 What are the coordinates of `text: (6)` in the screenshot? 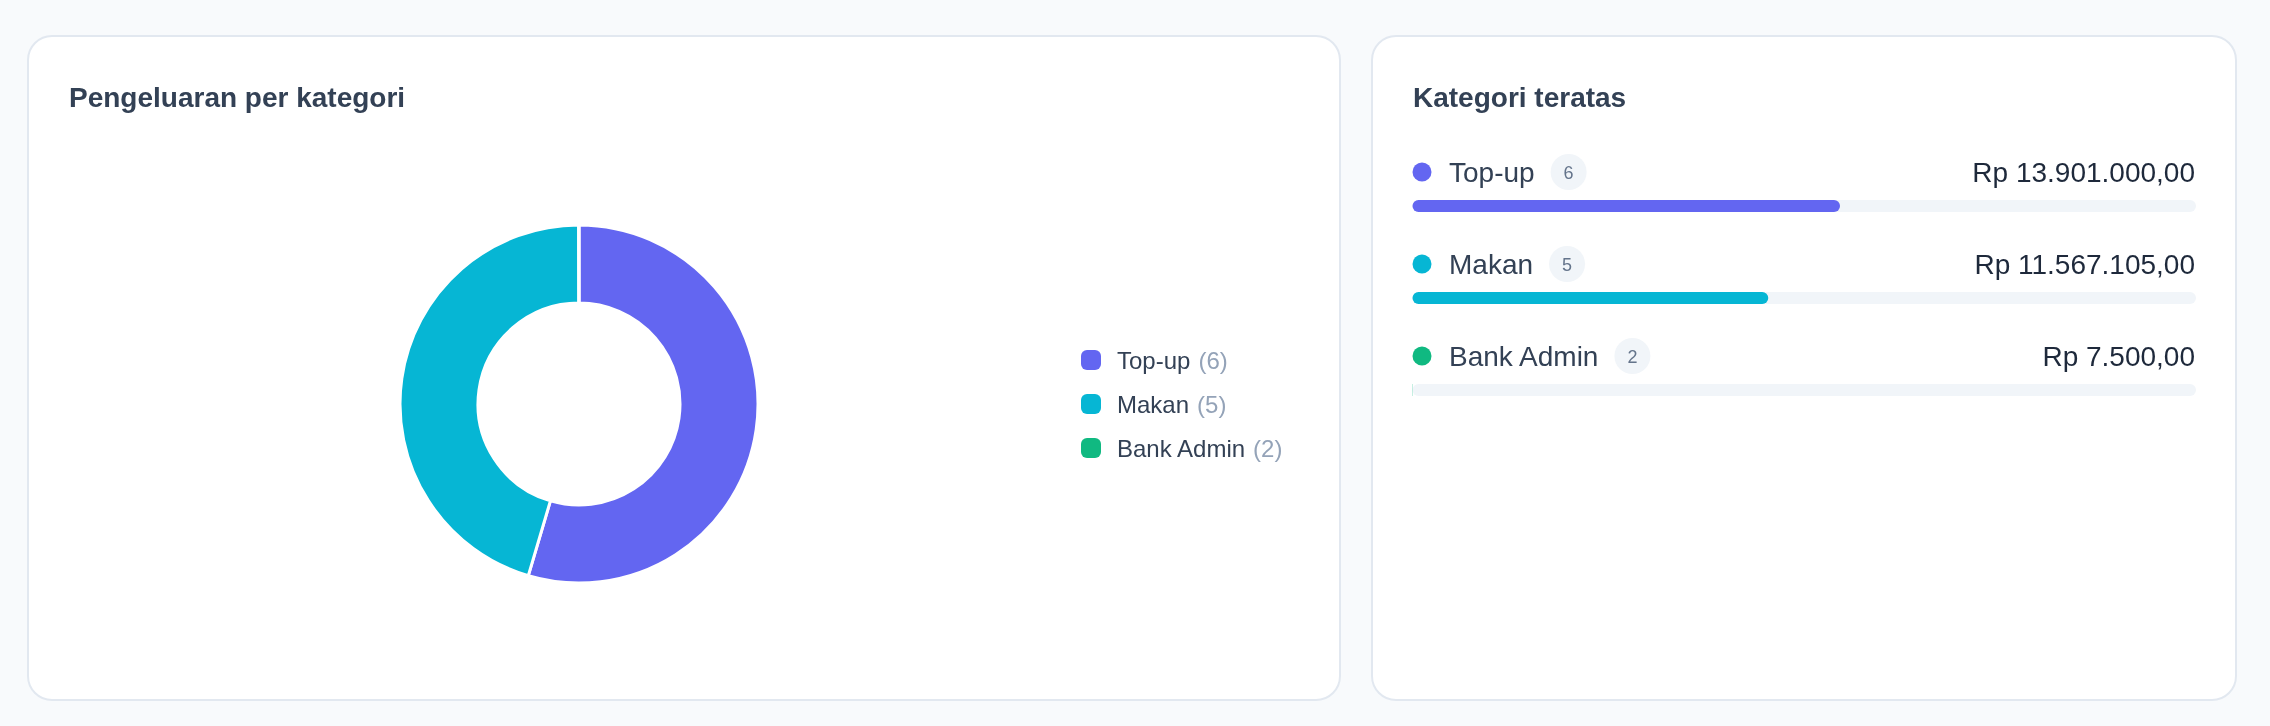 It's located at (1213, 360).